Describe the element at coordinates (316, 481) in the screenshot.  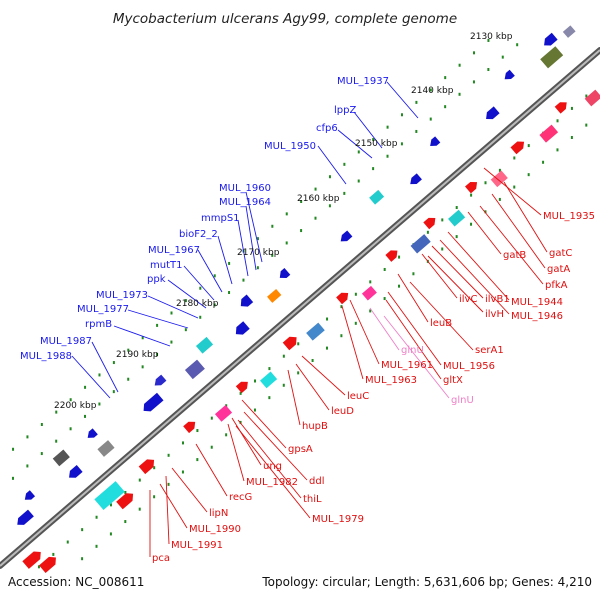
I see `gene-label: ddl` at that location.